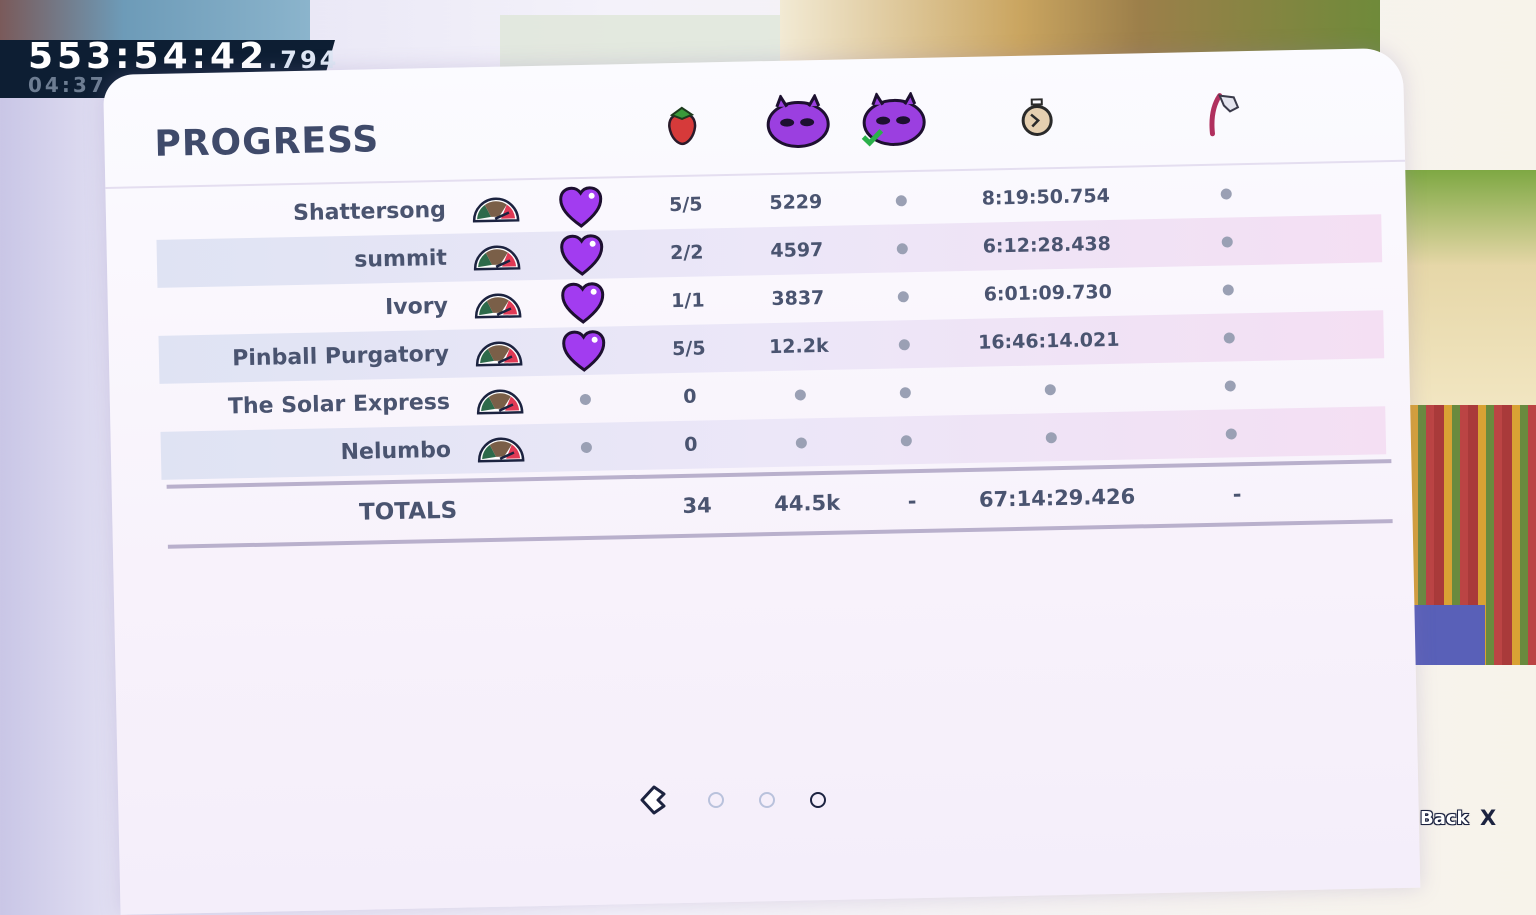 This screenshot has height=915, width=1536. I want to click on chapter-name: Ivory, so click(416, 306).